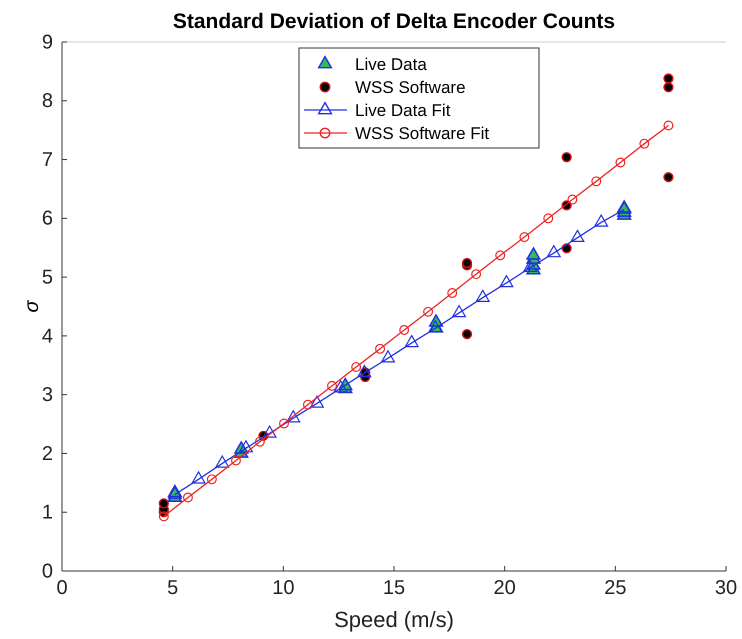 This screenshot has width=742, height=639. I want to click on x-tick-label: 25, so click(615, 588).